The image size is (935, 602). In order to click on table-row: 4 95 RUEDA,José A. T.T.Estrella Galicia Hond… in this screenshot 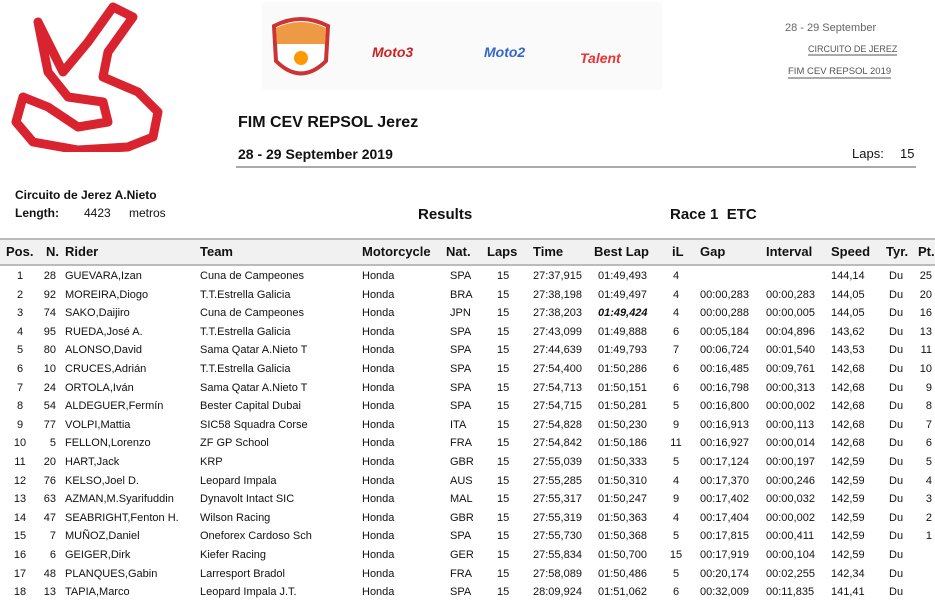, I will do `click(467, 333)`.